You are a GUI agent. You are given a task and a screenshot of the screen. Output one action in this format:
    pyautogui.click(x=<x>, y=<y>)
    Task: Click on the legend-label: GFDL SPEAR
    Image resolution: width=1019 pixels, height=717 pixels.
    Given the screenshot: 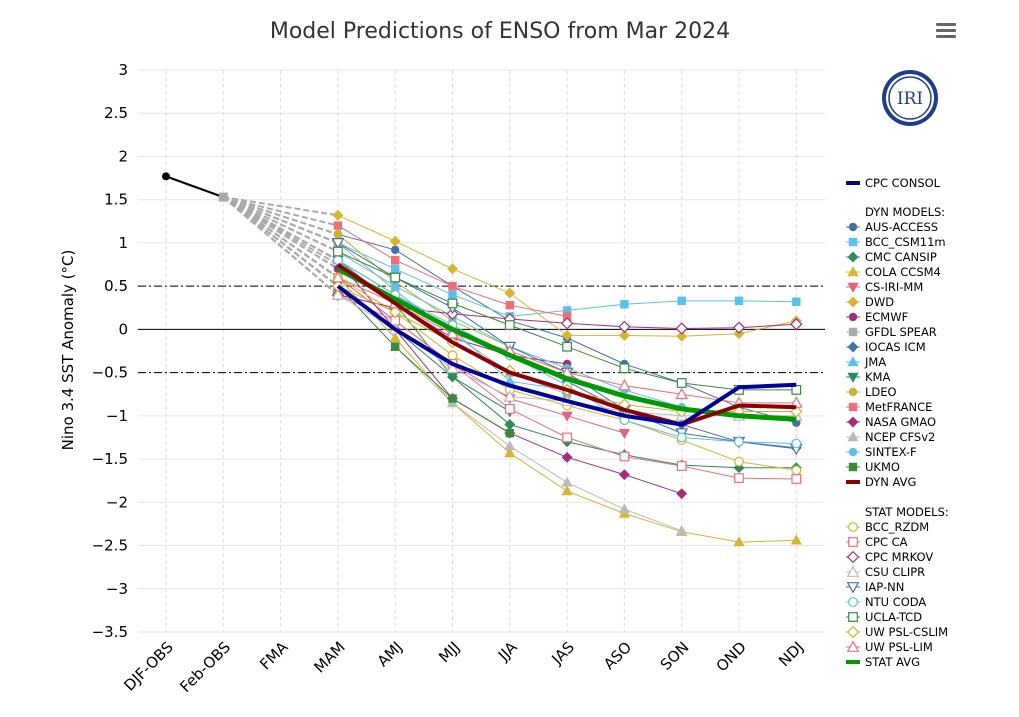 What is the action you would take?
    pyautogui.click(x=901, y=332)
    